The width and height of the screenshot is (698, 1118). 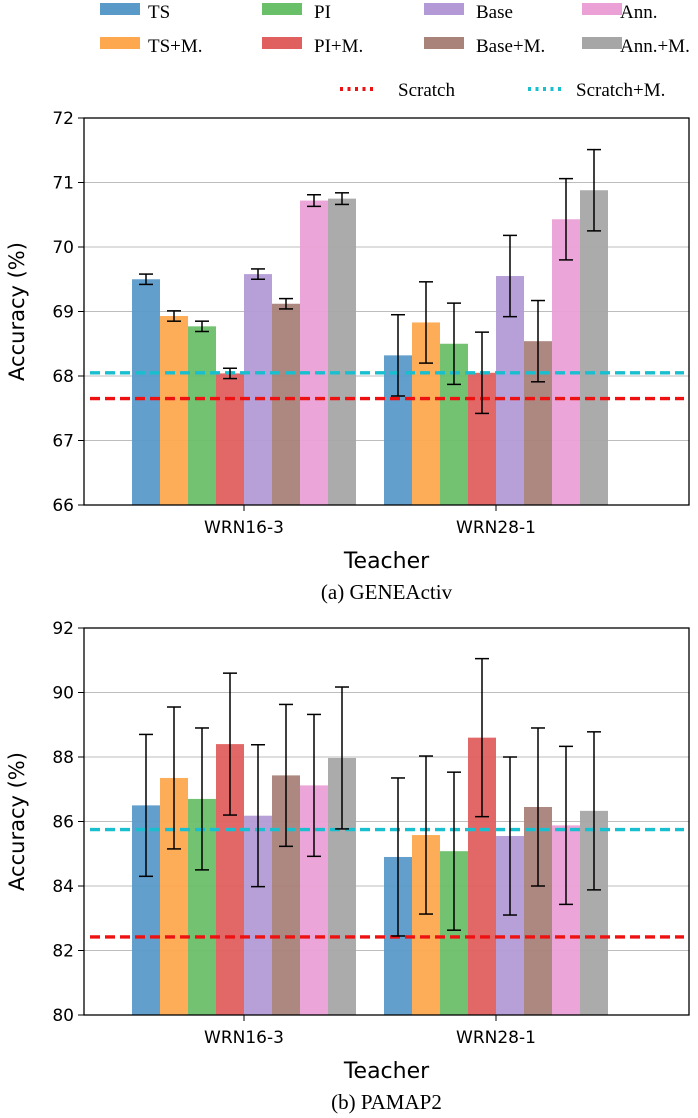 I want to click on bar-a-wrn16-3-base, so click(x=258, y=389).